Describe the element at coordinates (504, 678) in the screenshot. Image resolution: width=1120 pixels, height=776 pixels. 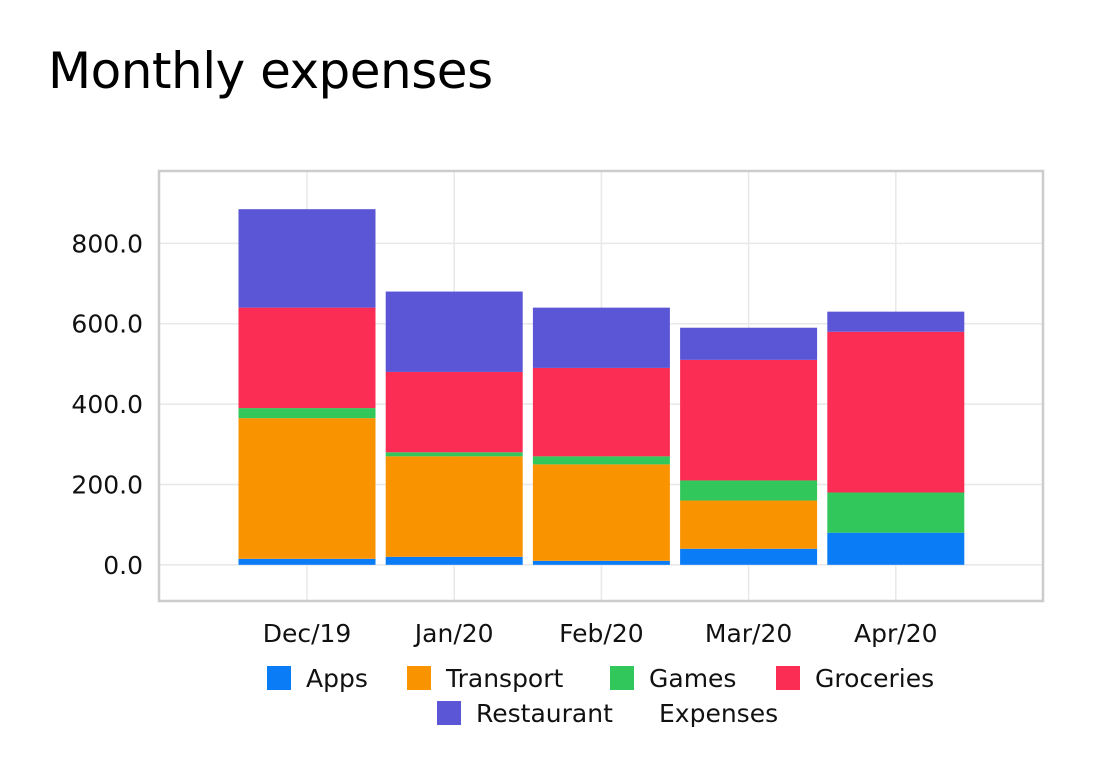
I see `legend-label: Transport` at that location.